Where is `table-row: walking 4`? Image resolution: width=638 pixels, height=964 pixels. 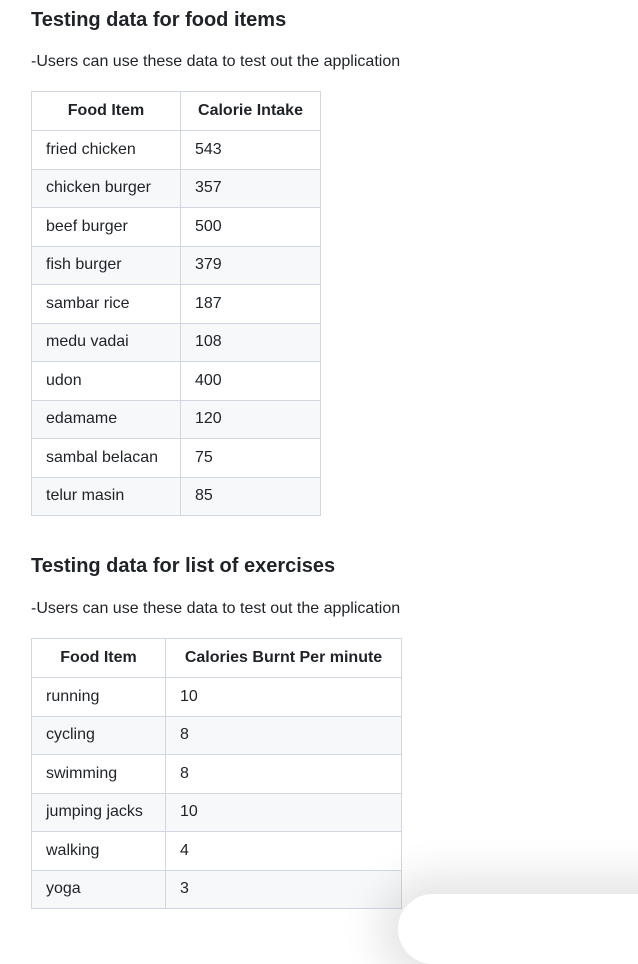 table-row: walking 4 is located at coordinates (216, 851).